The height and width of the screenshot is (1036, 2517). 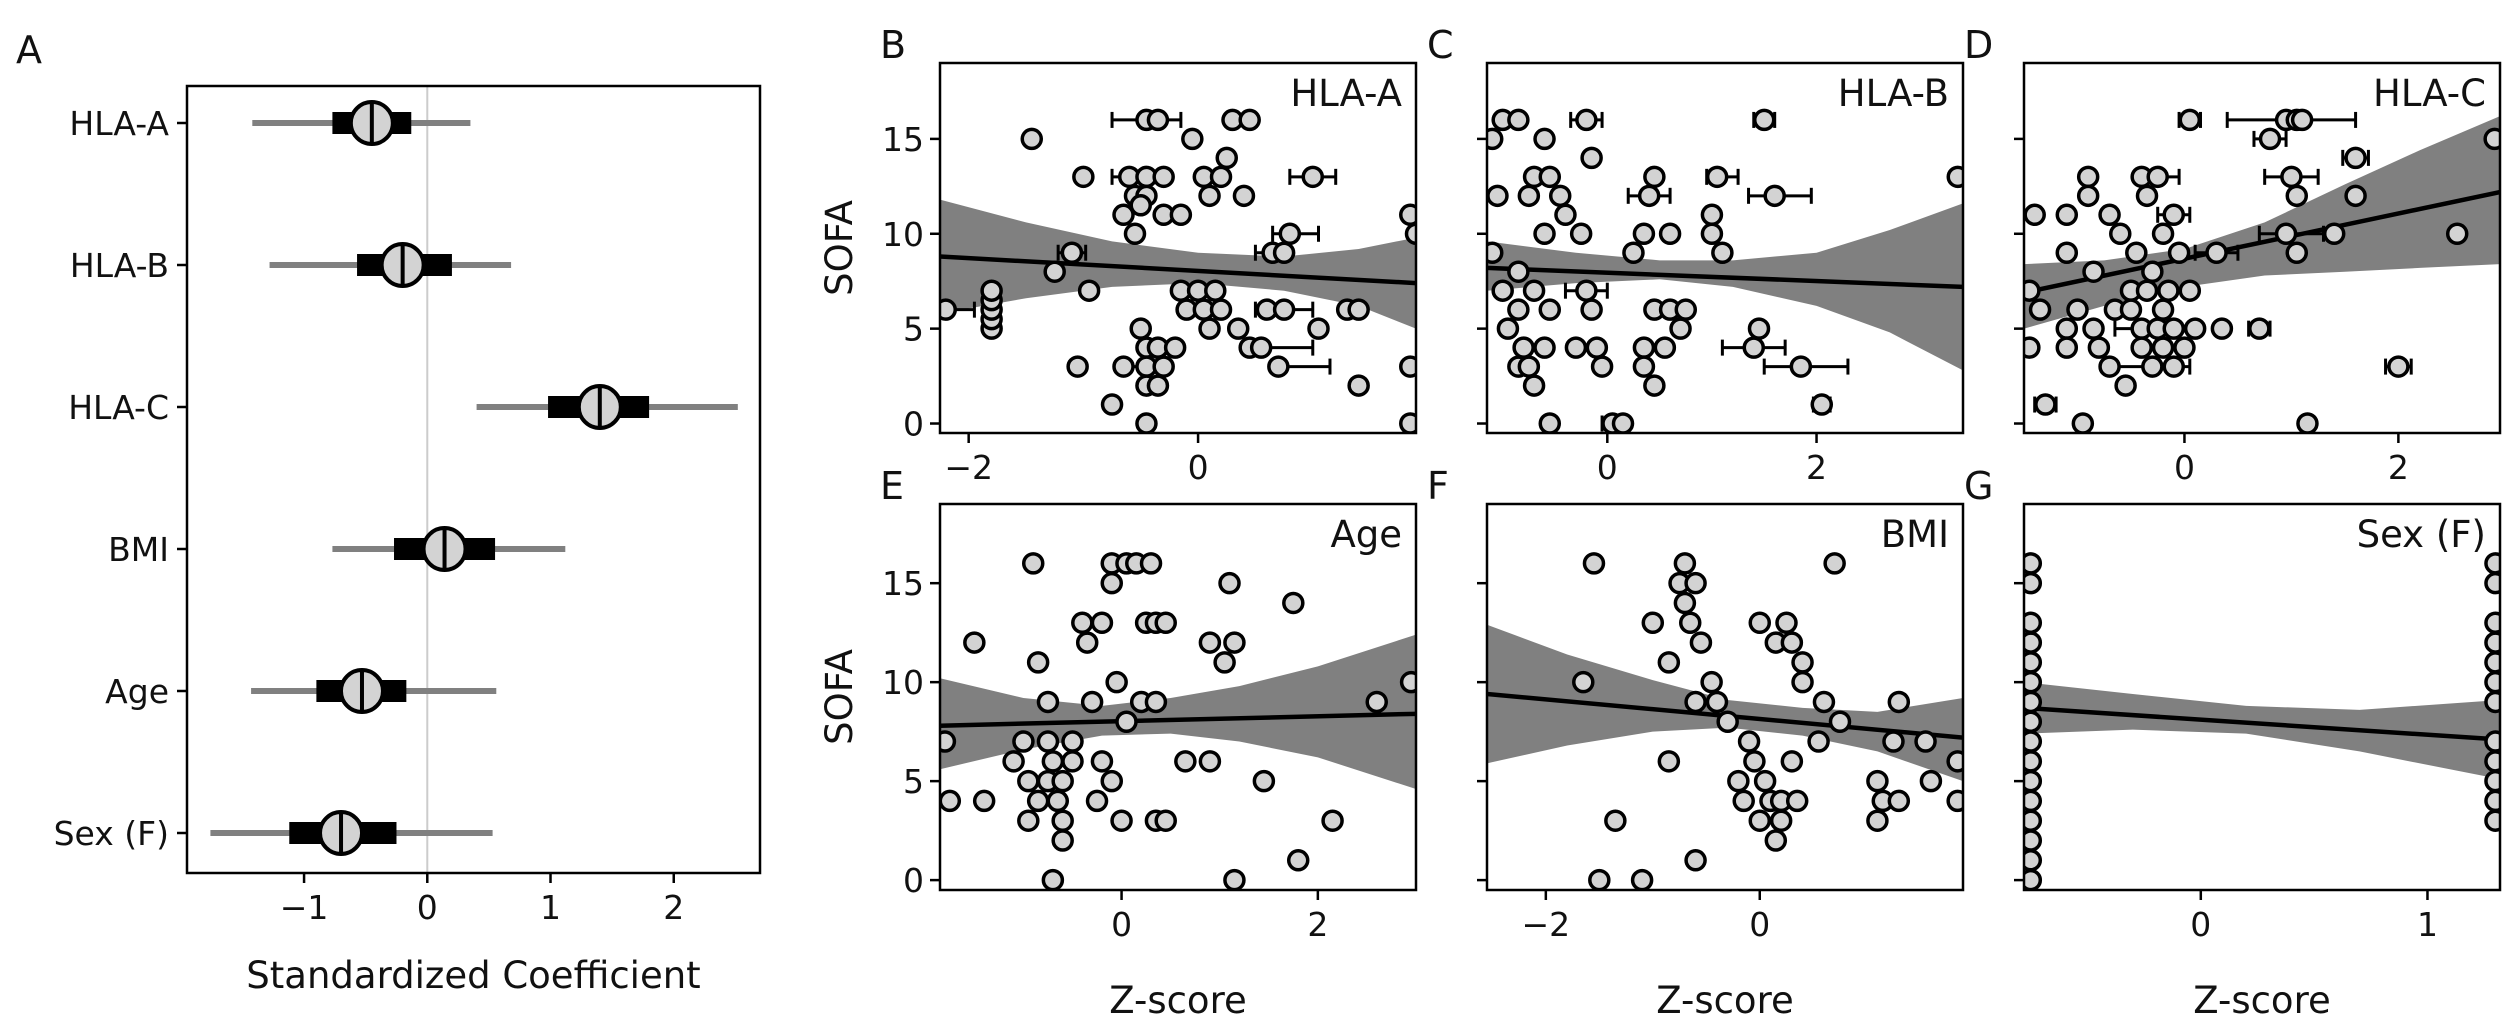 I want to click on scatter-panel-G: 0 1 Sex (F) G Z-score, so click(x=2233, y=743).